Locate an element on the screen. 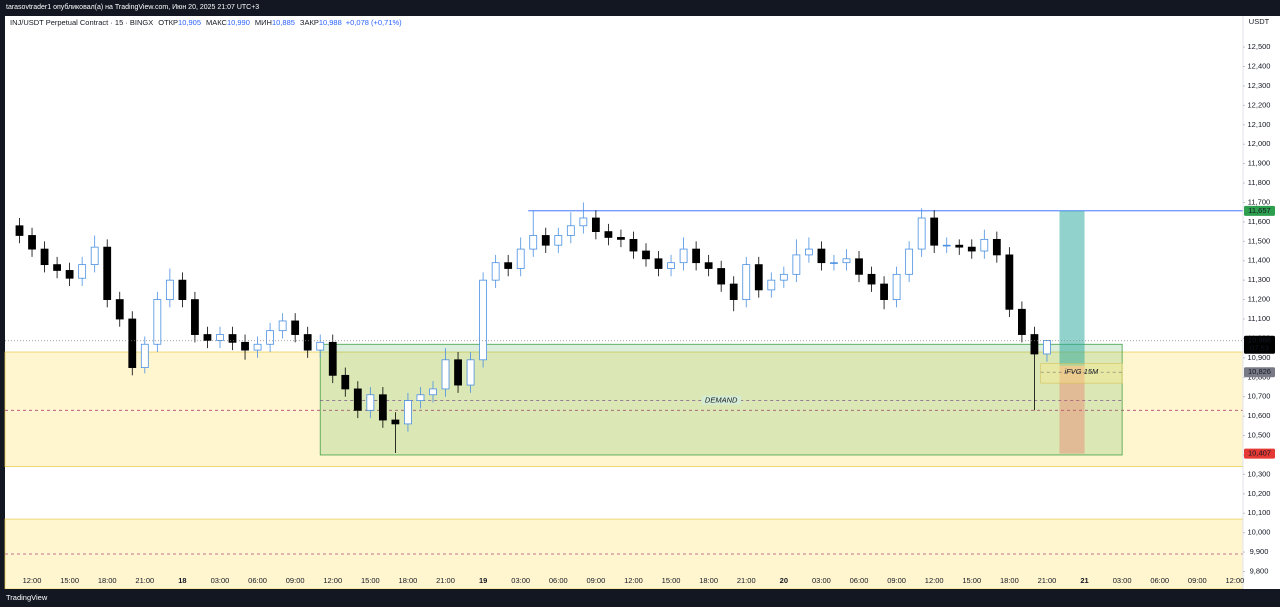 The width and height of the screenshot is (1280, 607). y-tick-label: 12,100 is located at coordinates (1259, 124).